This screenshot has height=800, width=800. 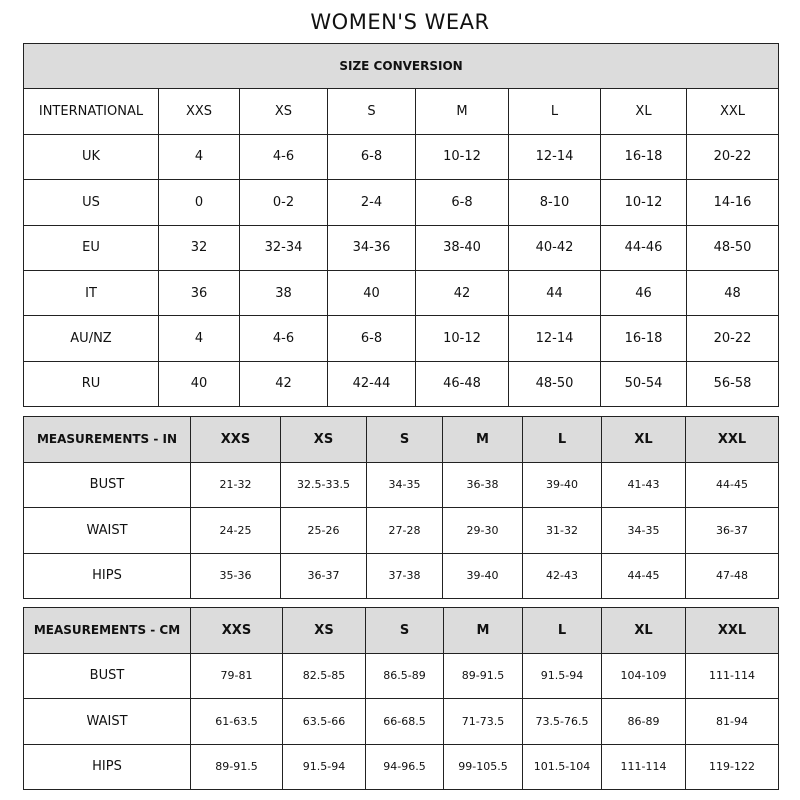 I want to click on table-cell: 4-6, so click(x=283, y=338).